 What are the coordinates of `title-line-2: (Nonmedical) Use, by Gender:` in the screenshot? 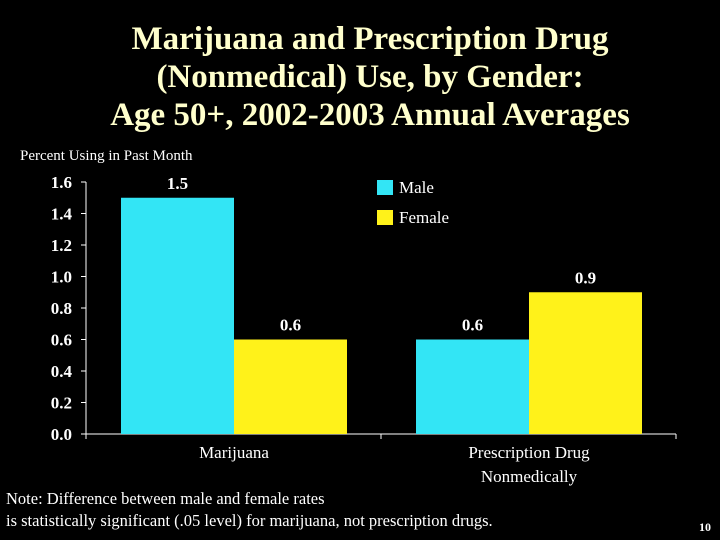 It's located at (370, 77).